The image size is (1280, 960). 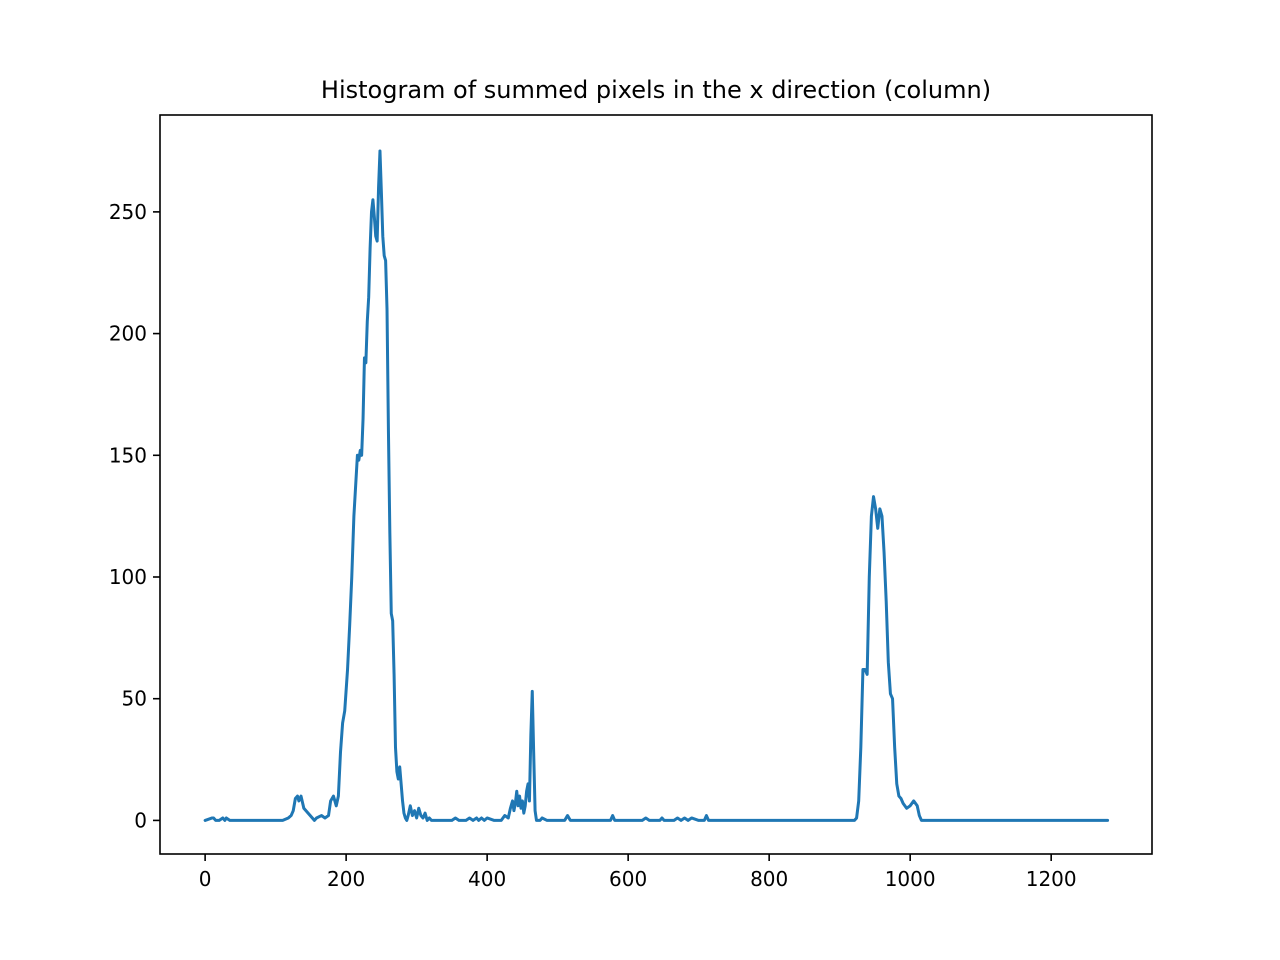 I want to click on x-tick-label: 800, so click(x=769, y=879).